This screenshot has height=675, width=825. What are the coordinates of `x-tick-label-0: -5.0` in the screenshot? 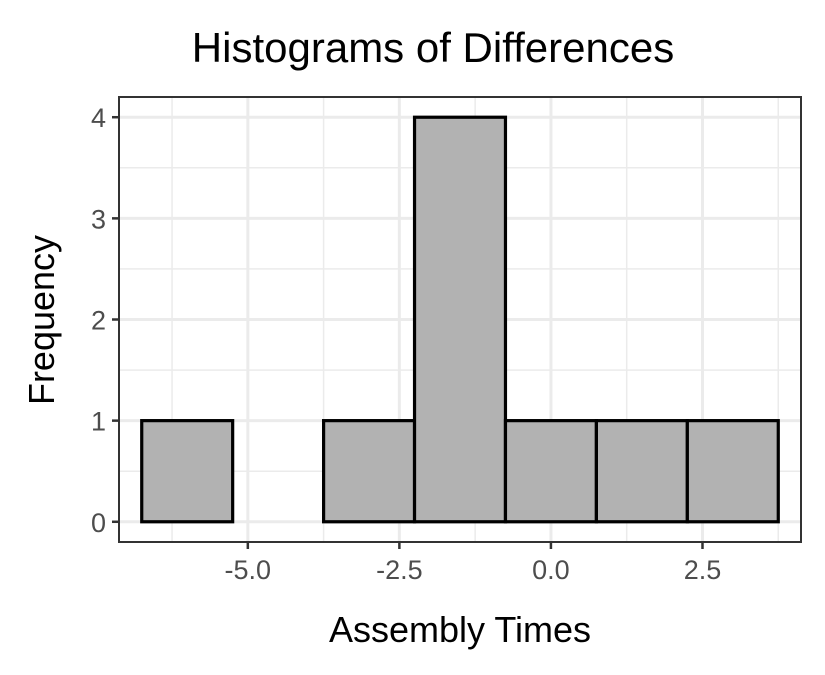 It's located at (248, 570).